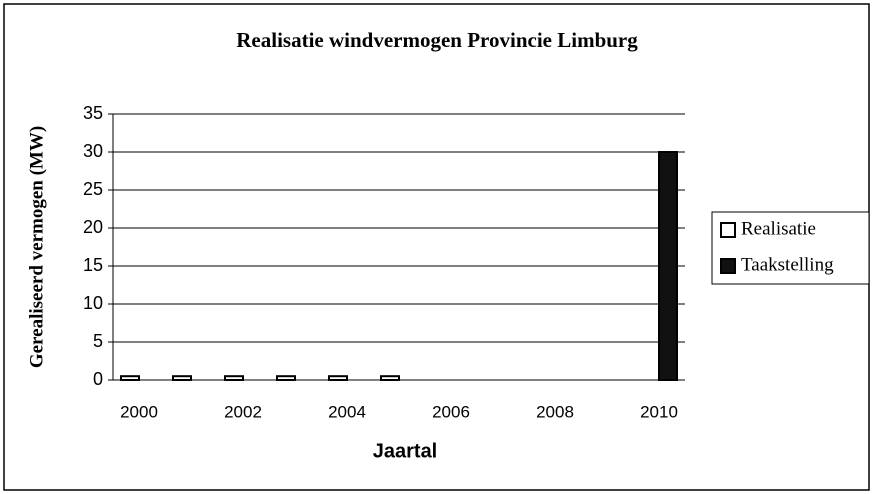 The width and height of the screenshot is (873, 494). I want to click on x-tick-label: 2006, so click(451, 411).